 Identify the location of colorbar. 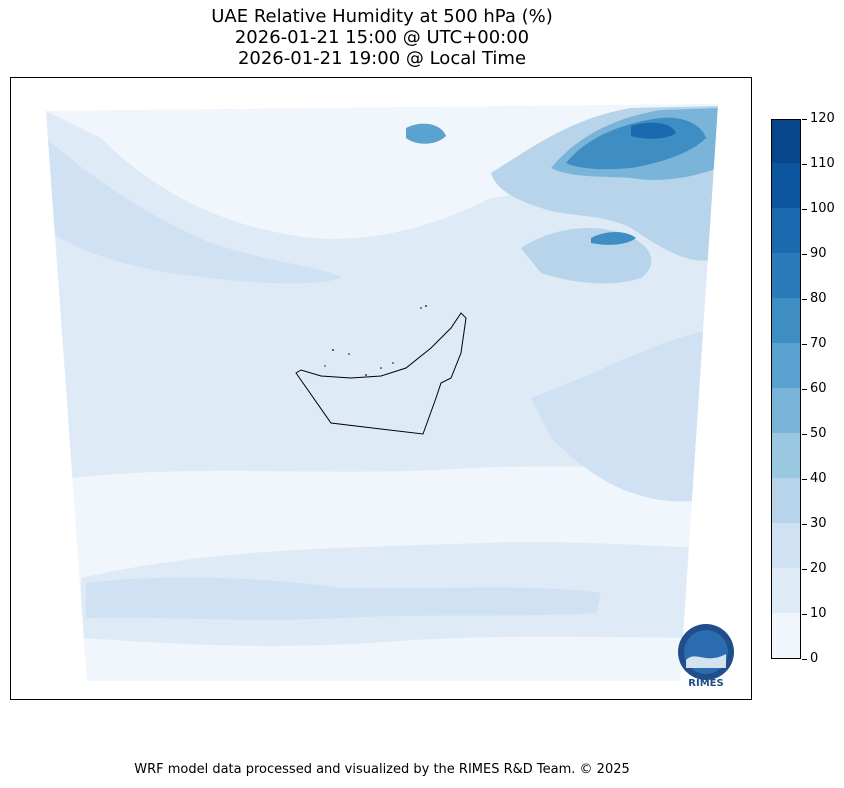
(786, 389).